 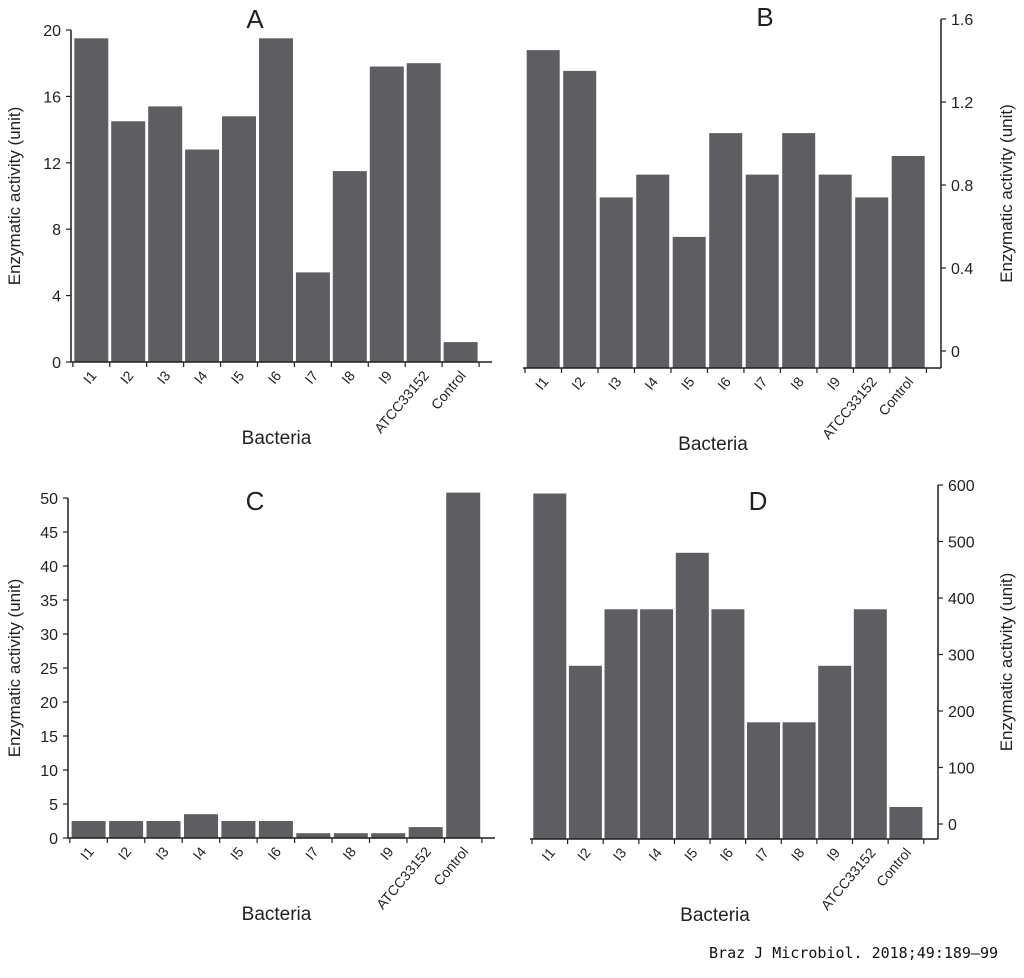 What do you see at coordinates (961, 712) in the screenshot?
I see `y-tick-label: 200` at bounding box center [961, 712].